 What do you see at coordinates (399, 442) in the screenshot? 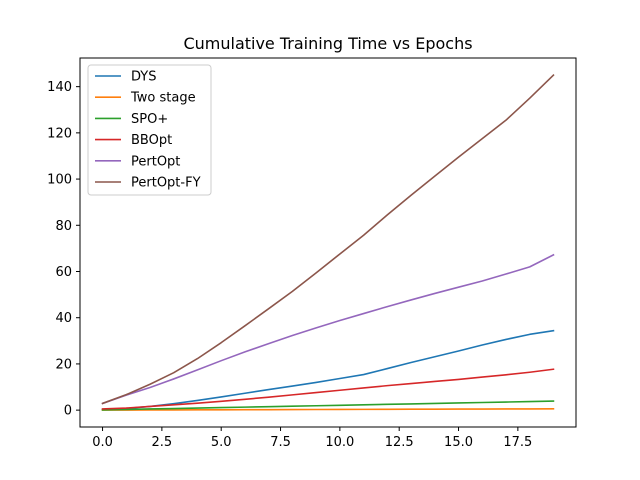
I see `x-tick-label: 12.5` at bounding box center [399, 442].